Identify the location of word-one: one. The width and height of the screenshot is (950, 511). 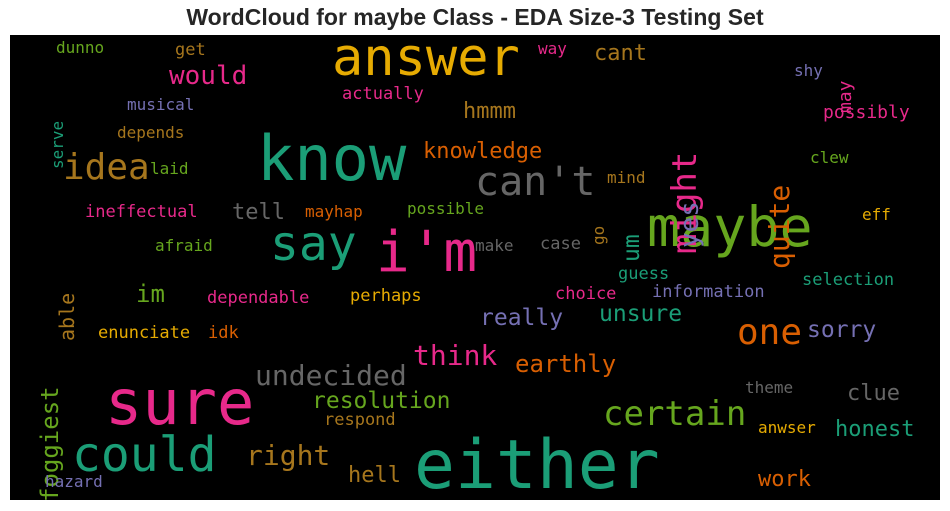
(769, 333).